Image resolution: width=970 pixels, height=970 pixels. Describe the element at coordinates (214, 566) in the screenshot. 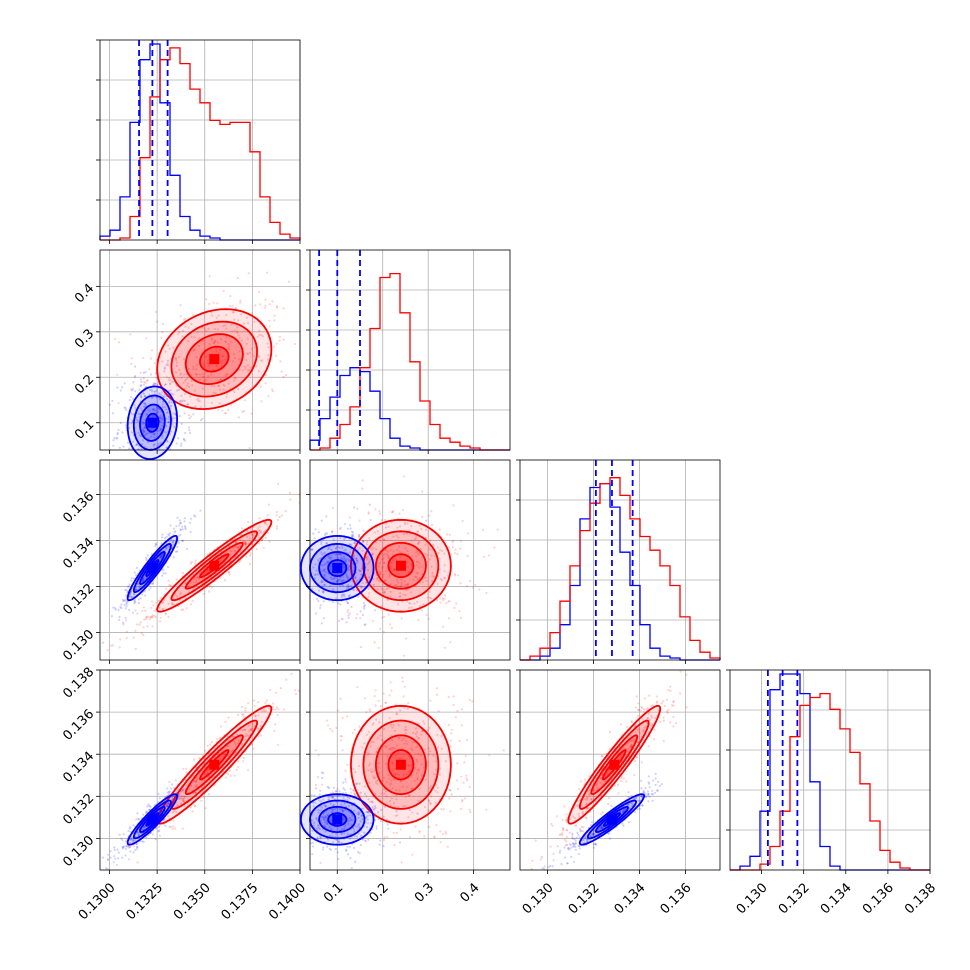

I see `contour-red` at that location.